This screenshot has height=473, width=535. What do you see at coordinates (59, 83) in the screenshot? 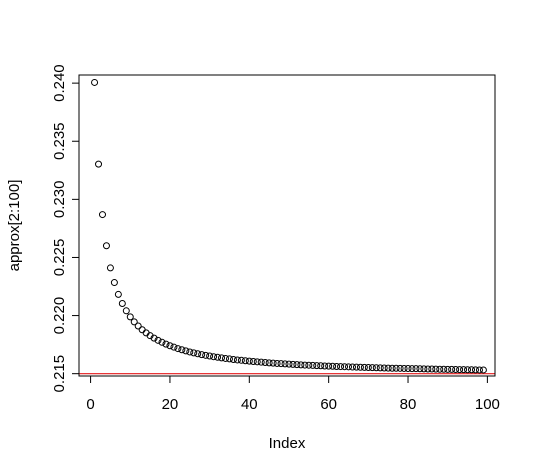
I see `y-tick-label: 0.240` at bounding box center [59, 83].